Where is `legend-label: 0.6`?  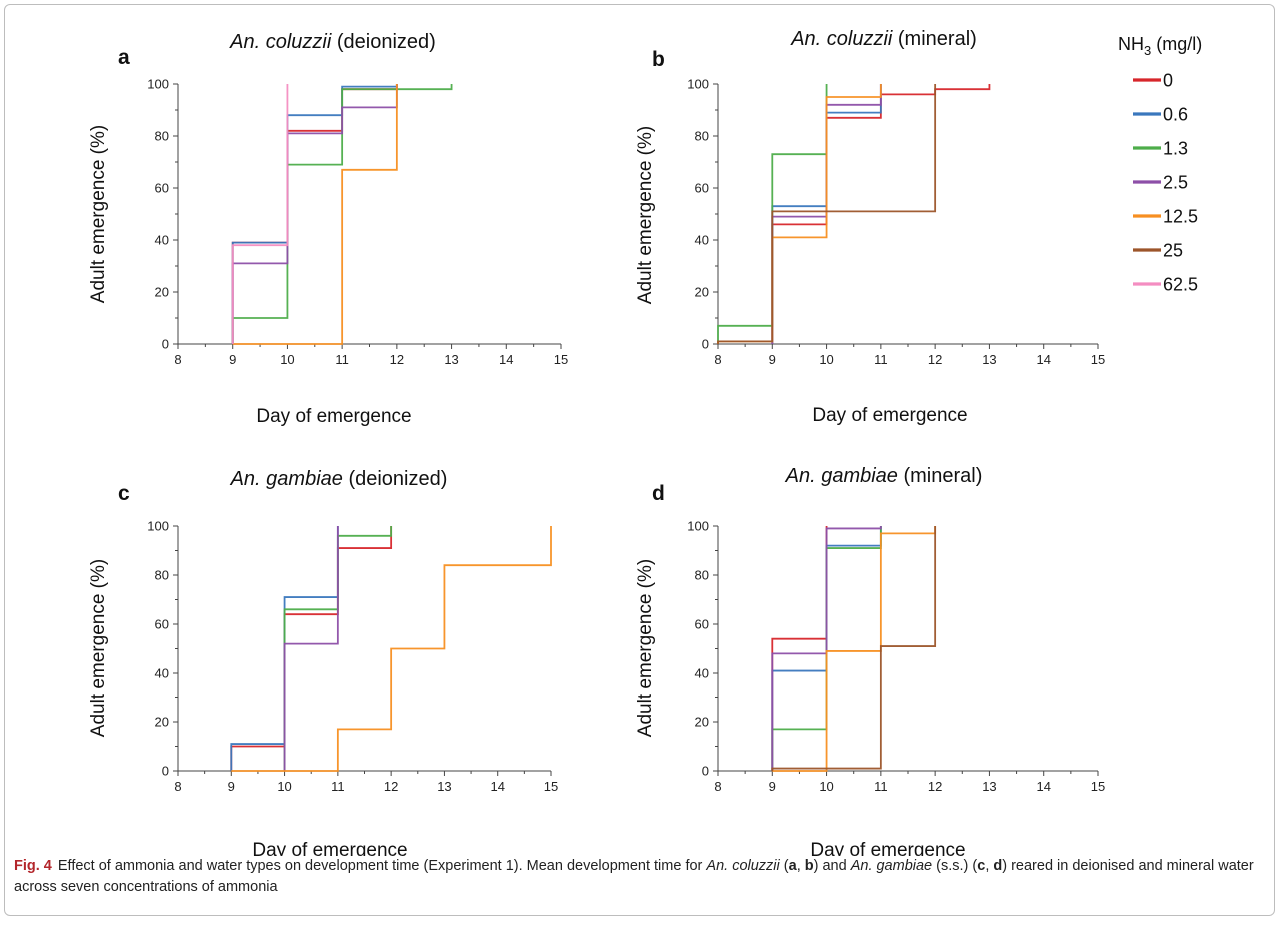 legend-label: 0.6 is located at coordinates (1175, 115).